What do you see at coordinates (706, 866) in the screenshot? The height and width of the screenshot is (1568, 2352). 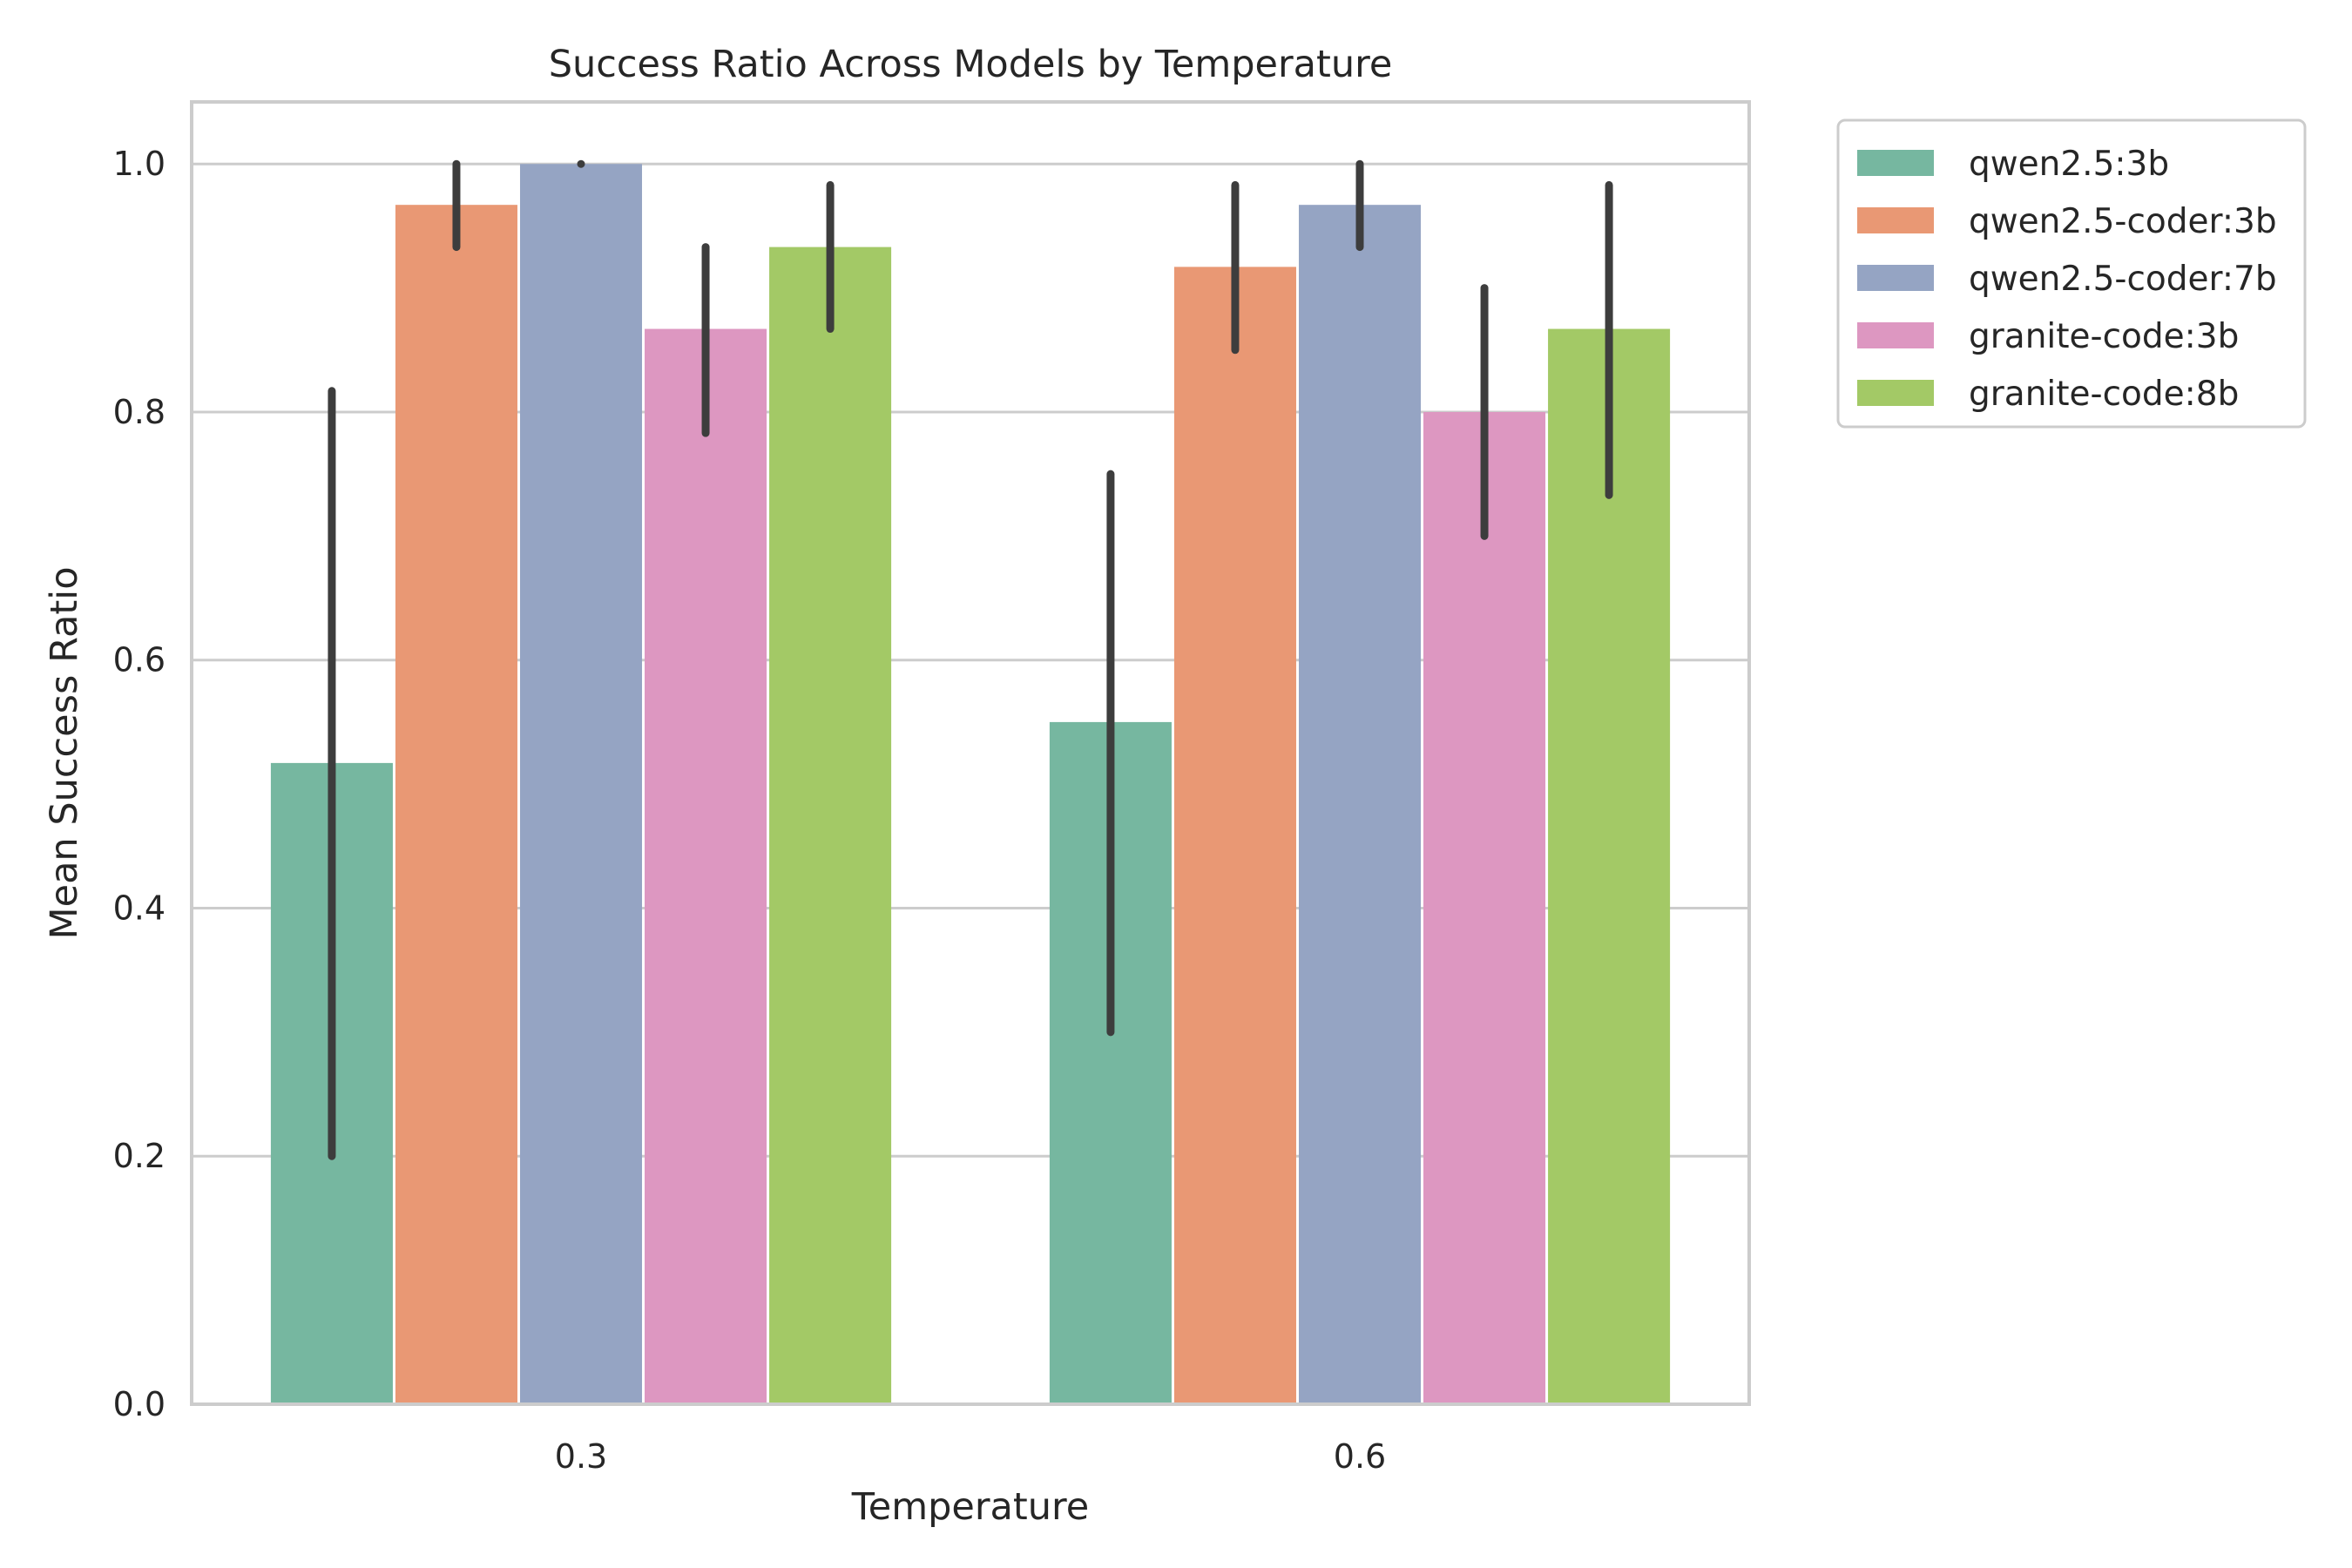 I see `bar-granite-code-3b-0.3` at bounding box center [706, 866].